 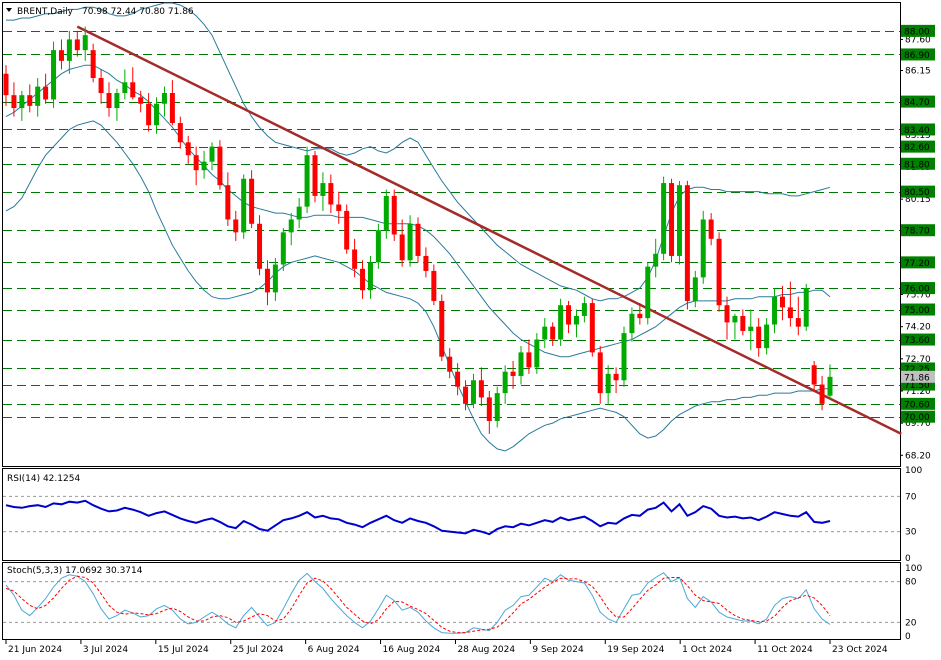 I want to click on date-tick-label: 19 Sep 2024, so click(x=635, y=650).